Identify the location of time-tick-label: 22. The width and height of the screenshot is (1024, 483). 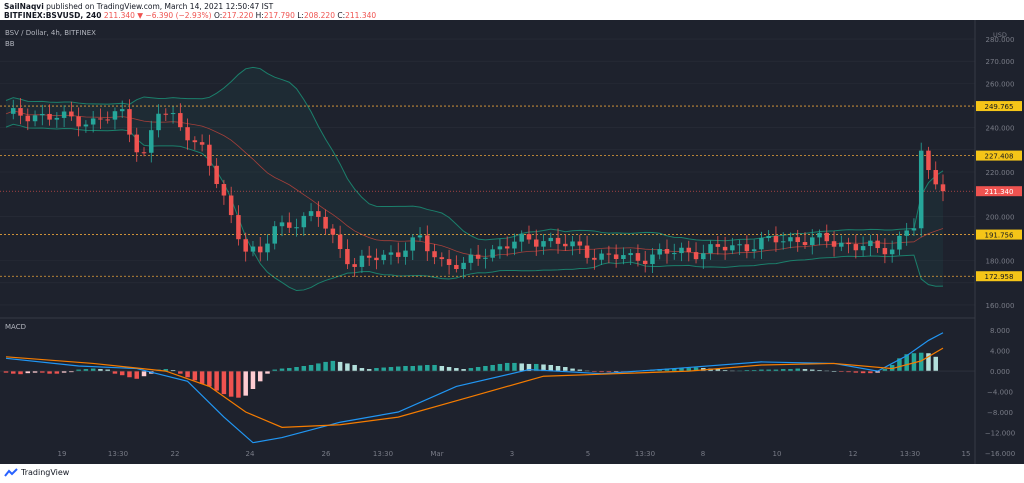
(175, 454).